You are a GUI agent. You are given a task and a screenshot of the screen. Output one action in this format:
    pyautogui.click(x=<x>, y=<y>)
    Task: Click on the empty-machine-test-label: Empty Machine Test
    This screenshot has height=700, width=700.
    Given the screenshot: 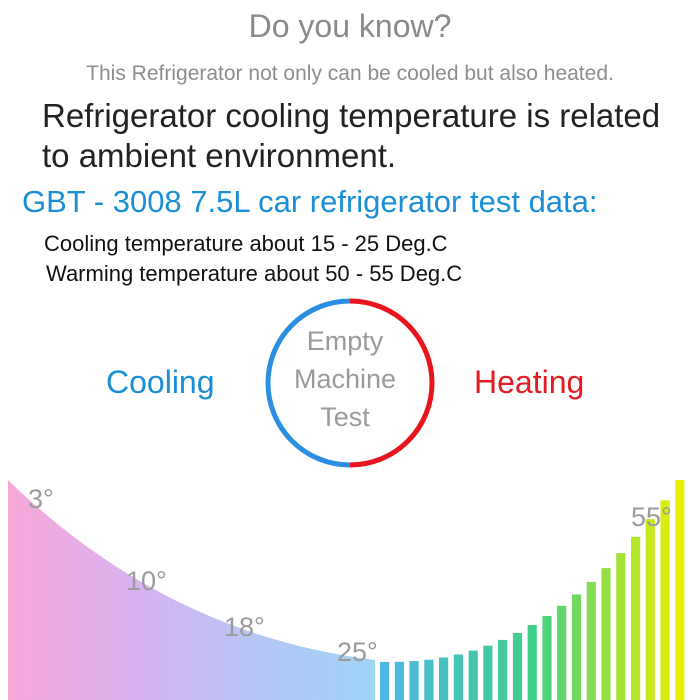 What is the action you would take?
    pyautogui.click(x=345, y=379)
    